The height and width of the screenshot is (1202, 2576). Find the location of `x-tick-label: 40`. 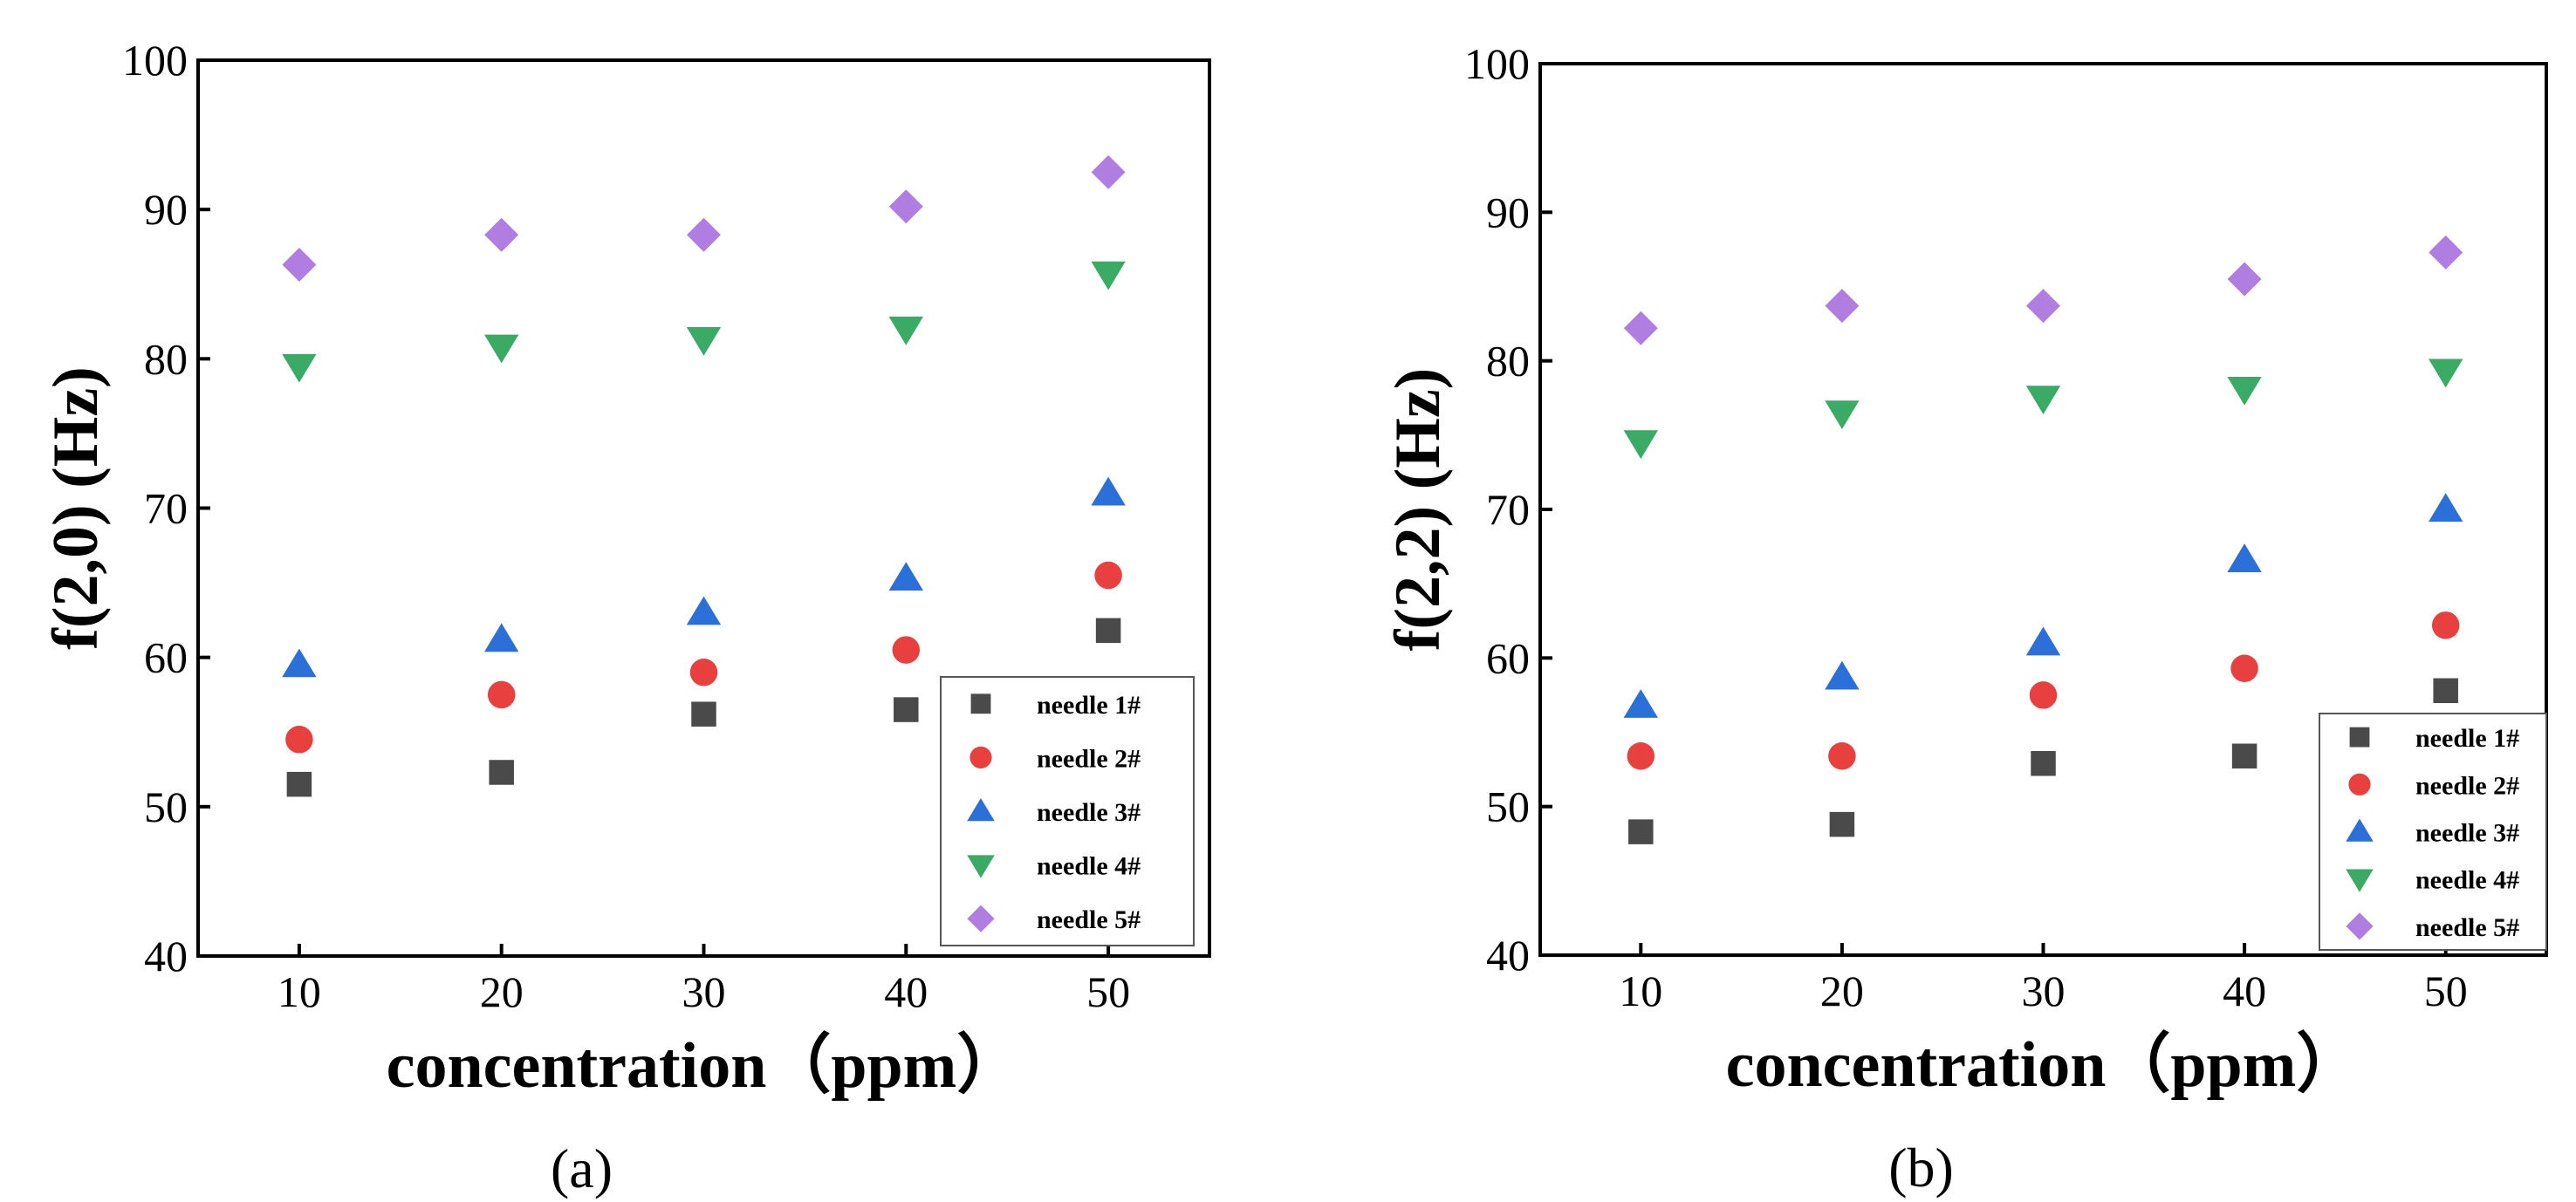

x-tick-label: 40 is located at coordinates (2245, 991).